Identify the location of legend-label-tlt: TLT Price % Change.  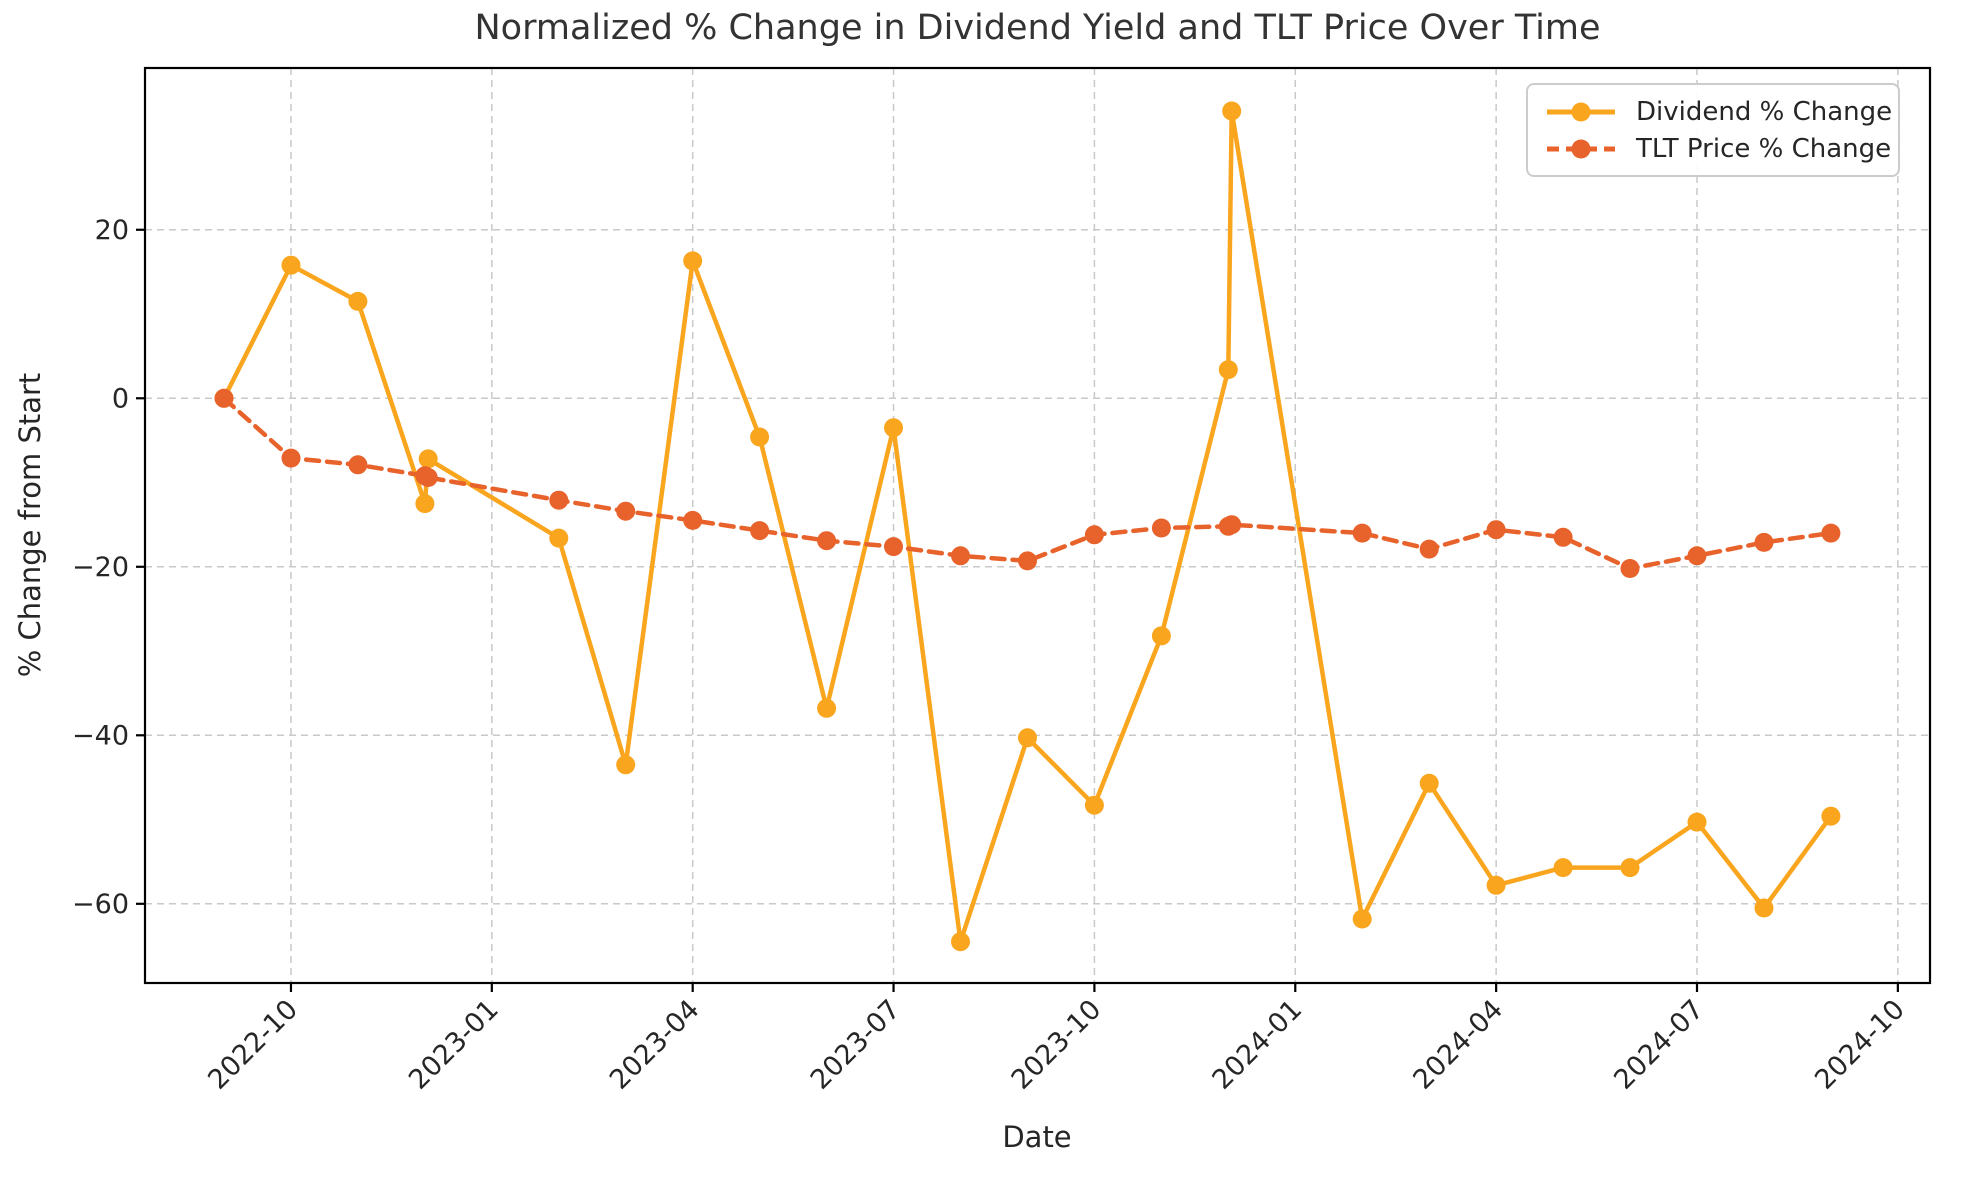
(1764, 148).